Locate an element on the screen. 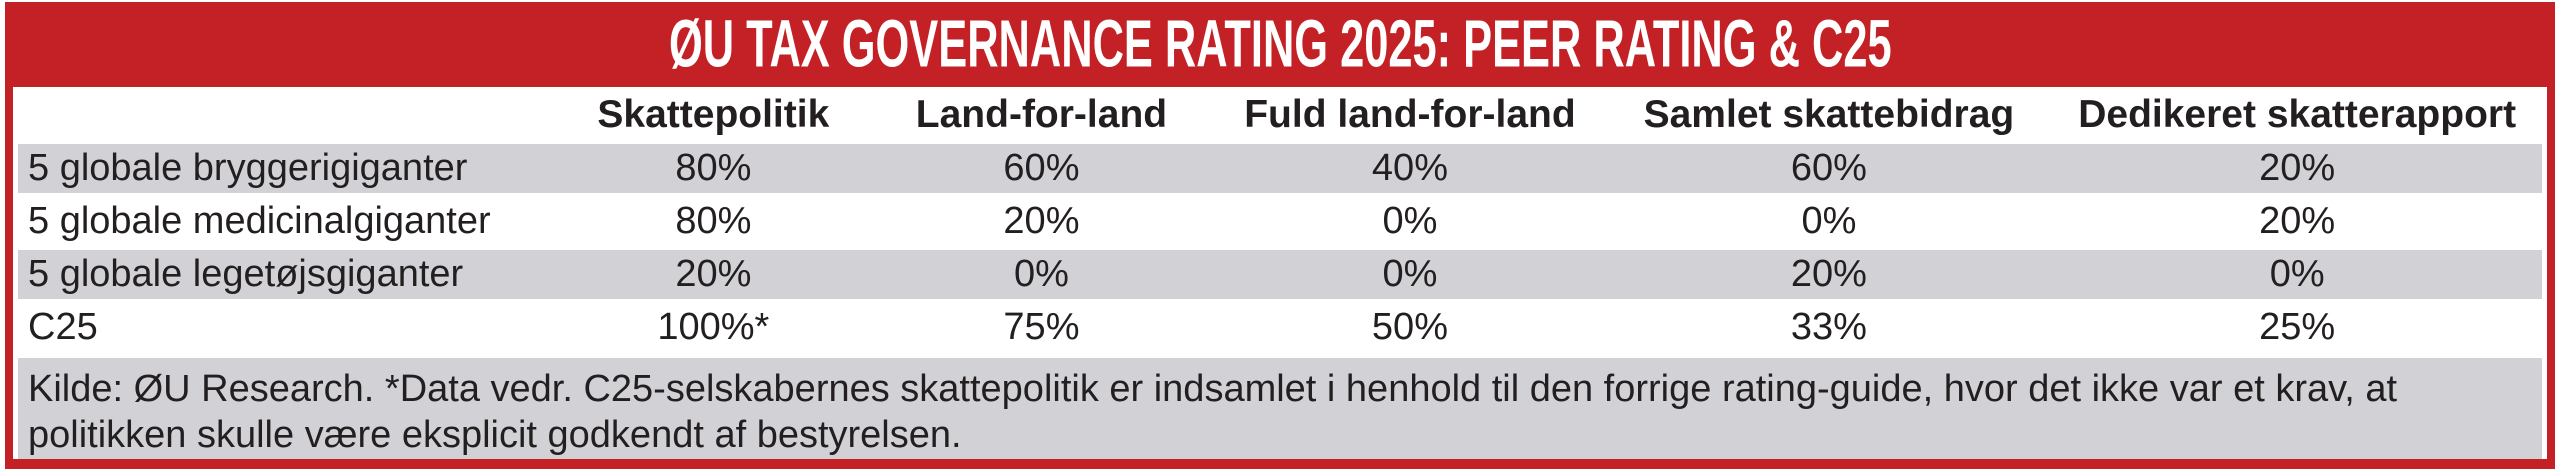 This screenshot has width=2560, height=475. column-header-skattepolitik: Skattepolitik is located at coordinates (713, 114).